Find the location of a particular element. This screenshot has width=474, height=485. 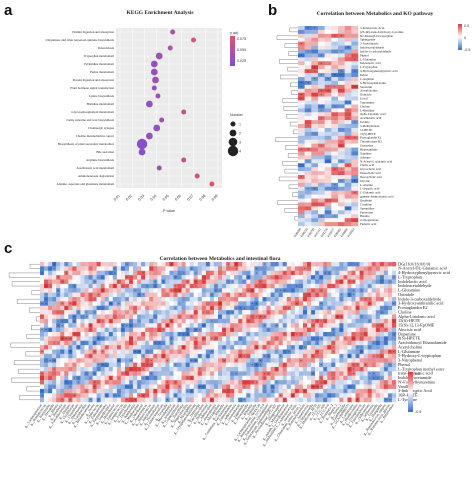

row-label: Adenine is located at coordinates (365, 157).